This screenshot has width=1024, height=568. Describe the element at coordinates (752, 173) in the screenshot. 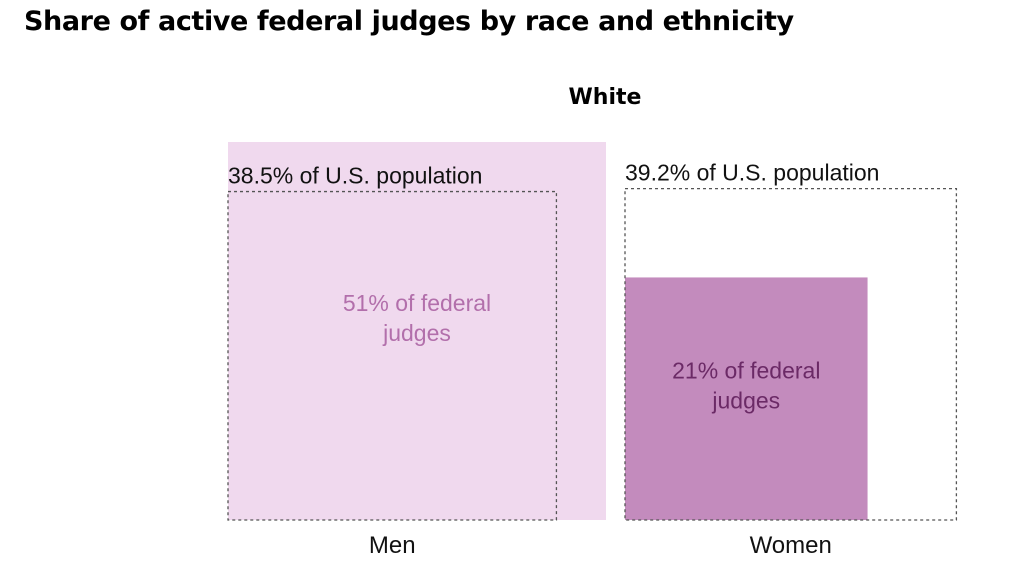

I see `population-label-women: 39.2% of U.S. population` at that location.